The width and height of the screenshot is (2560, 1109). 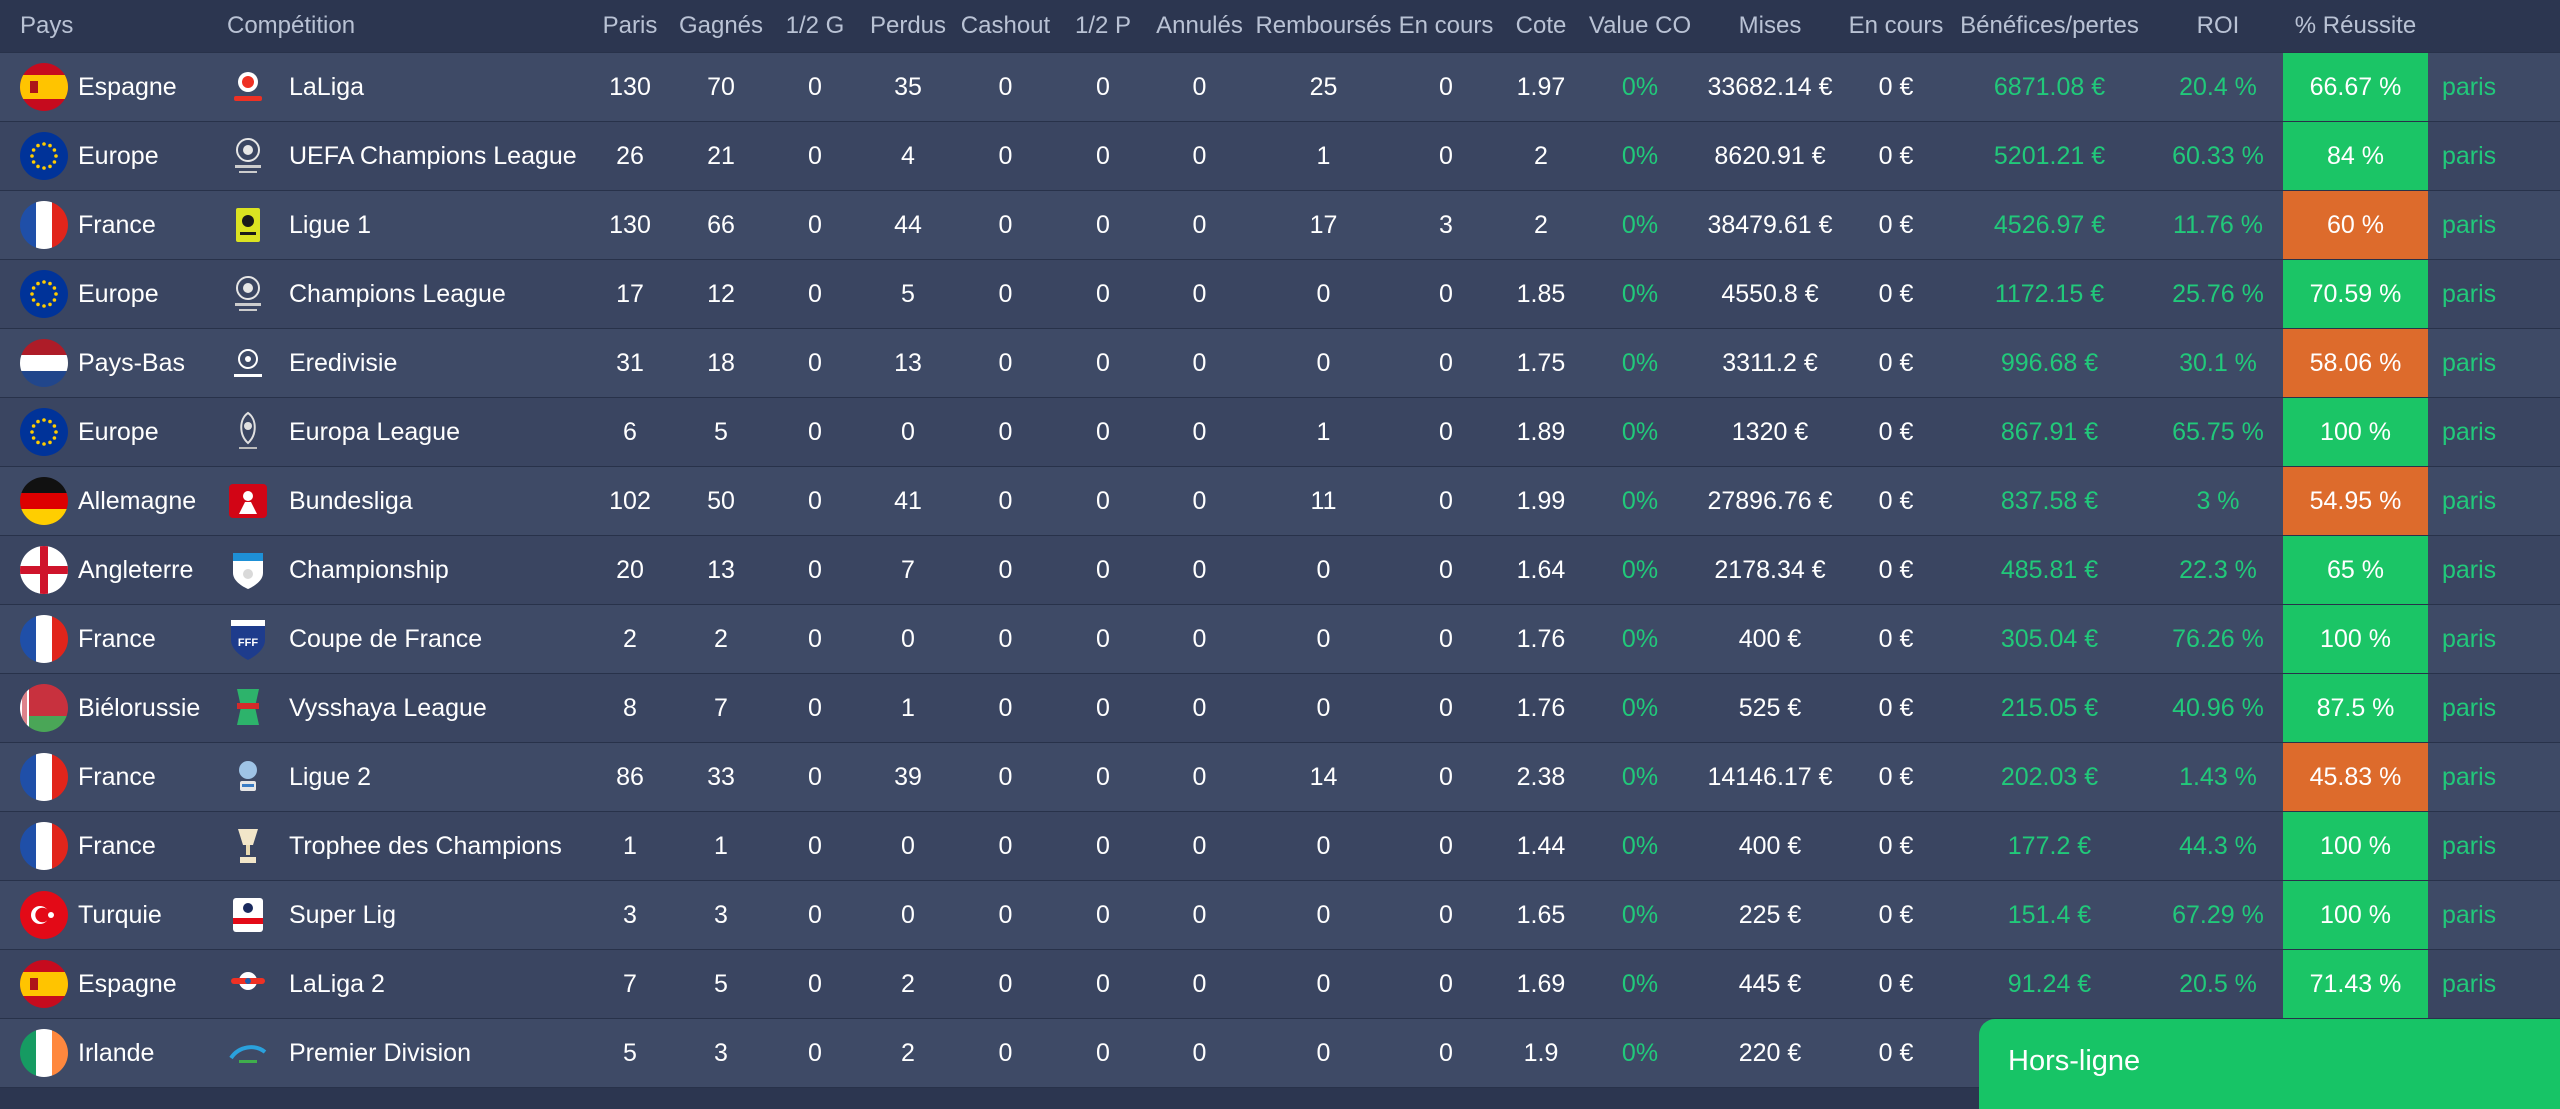 I want to click on offline-chat-badge: Hors-ligne, so click(x=2269, y=1064).